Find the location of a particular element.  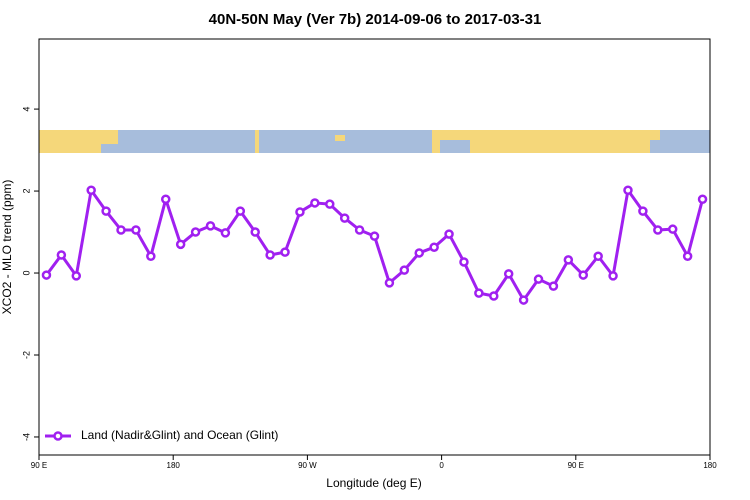

x-tick-label: 90 W is located at coordinates (307, 465).